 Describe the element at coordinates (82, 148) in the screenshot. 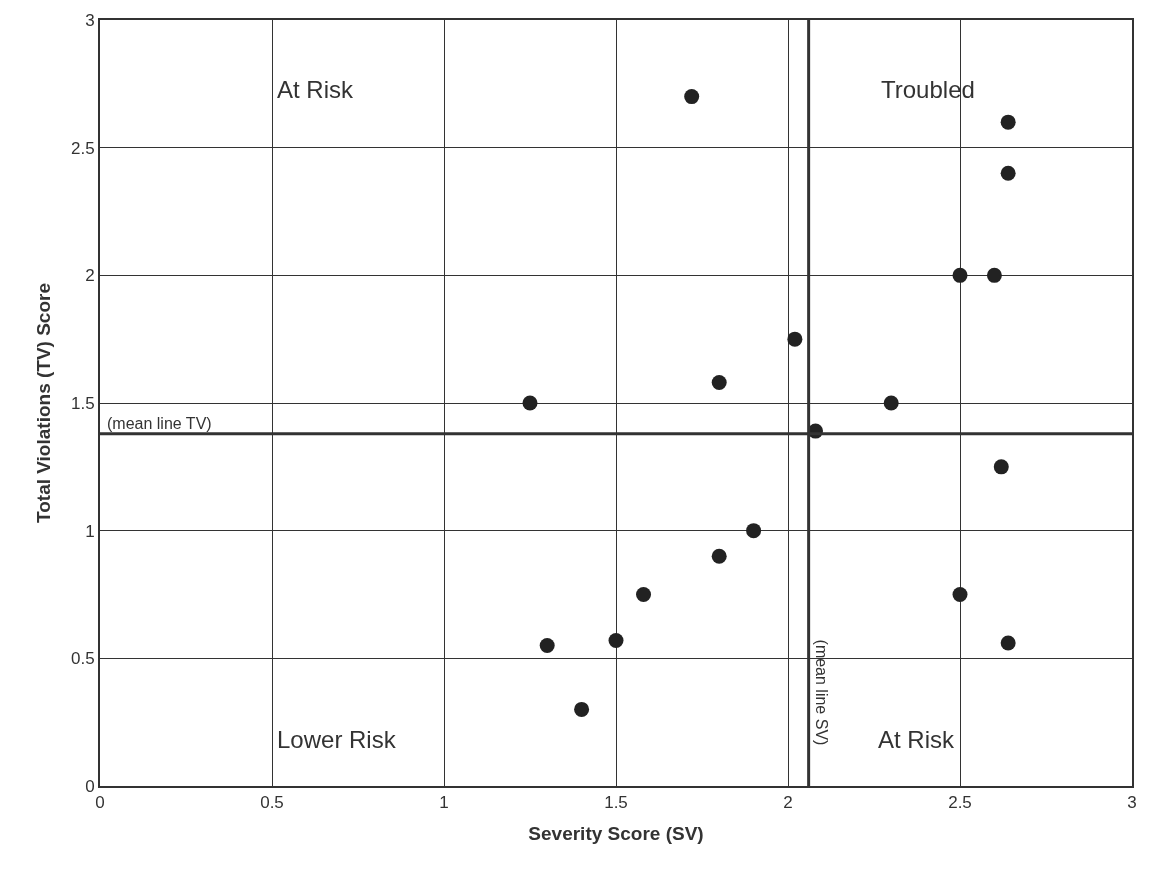

I see `y-tick-label: 2.5` at that location.